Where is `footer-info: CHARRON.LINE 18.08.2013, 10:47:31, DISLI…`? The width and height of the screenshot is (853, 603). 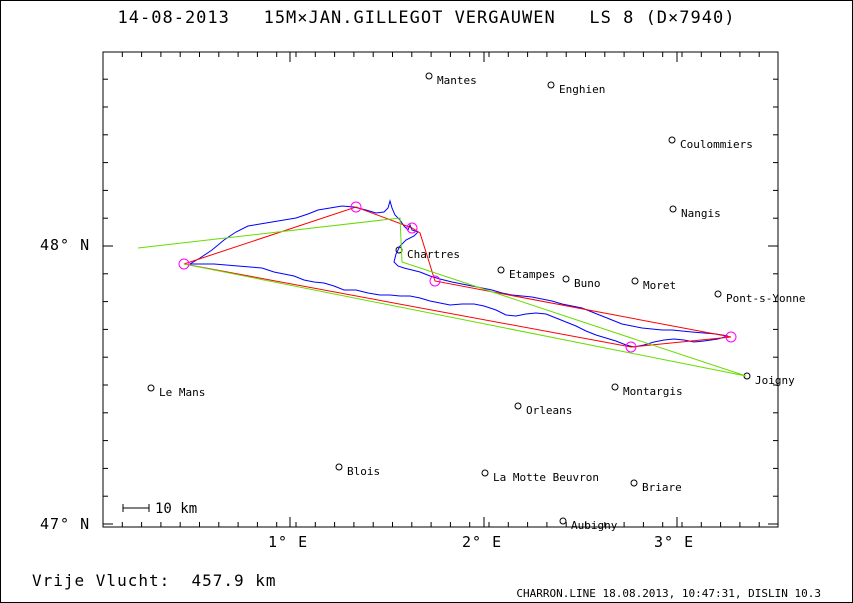
footer-info: CHARRON.LINE 18.08.2013, 10:47:31, DISLI… is located at coordinates (668, 593).